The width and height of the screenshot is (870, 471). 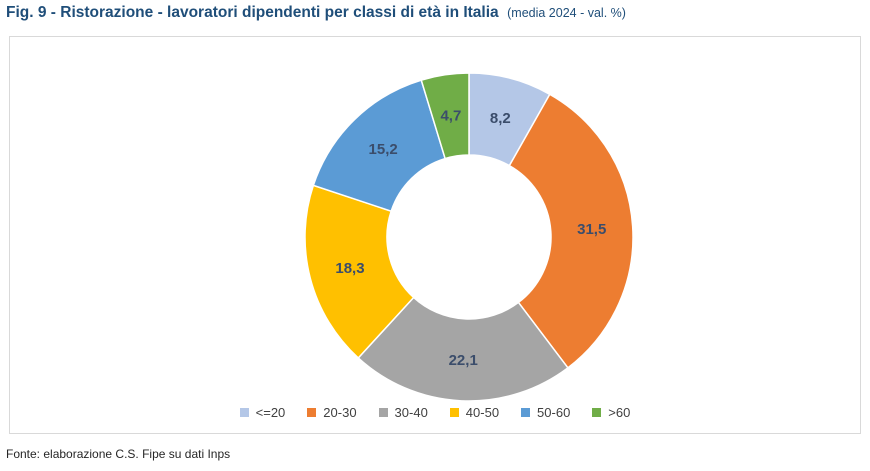 I want to click on legend-item->60: >60, so click(x=611, y=412).